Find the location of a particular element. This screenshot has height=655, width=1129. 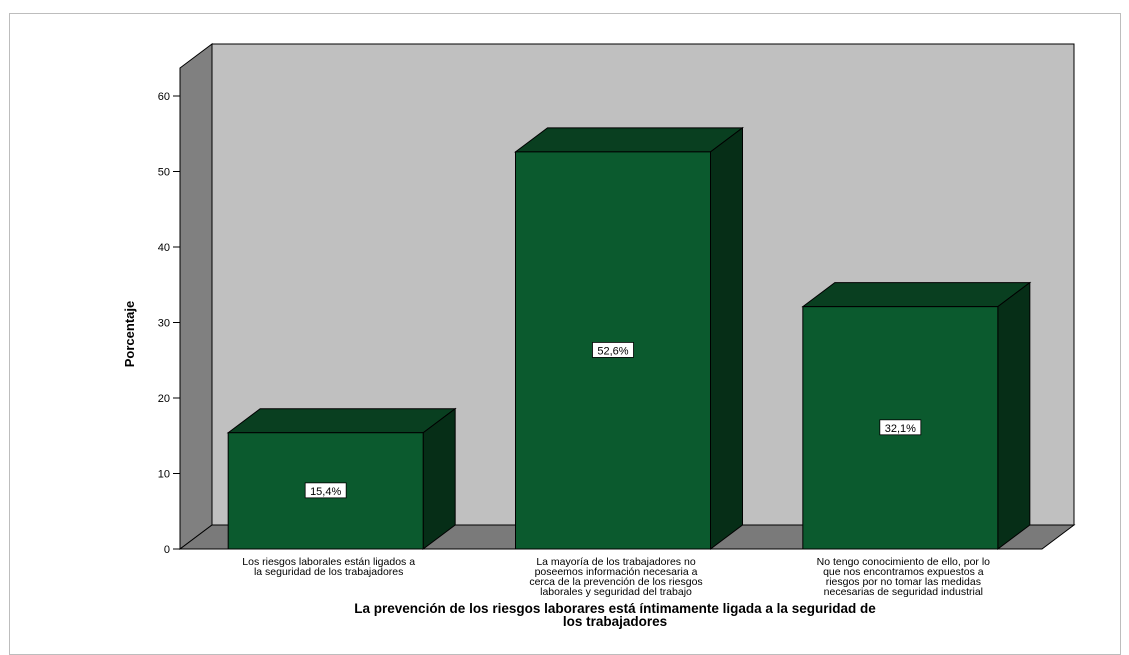

y-axis: 0 10 20 30 40 50 60 is located at coordinates (169, 323).